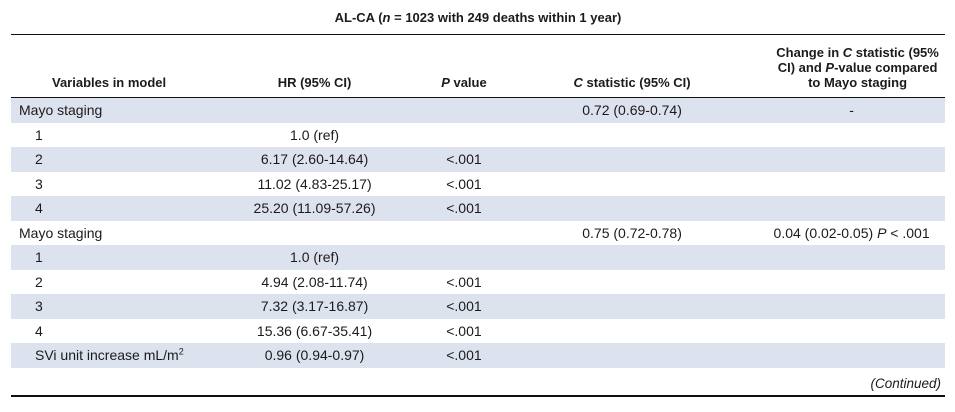 Image resolution: width=955 pixels, height=412 pixels. Describe the element at coordinates (314, 330) in the screenshot. I see `cell-hr: 15.36 (6.67-35.41)` at that location.